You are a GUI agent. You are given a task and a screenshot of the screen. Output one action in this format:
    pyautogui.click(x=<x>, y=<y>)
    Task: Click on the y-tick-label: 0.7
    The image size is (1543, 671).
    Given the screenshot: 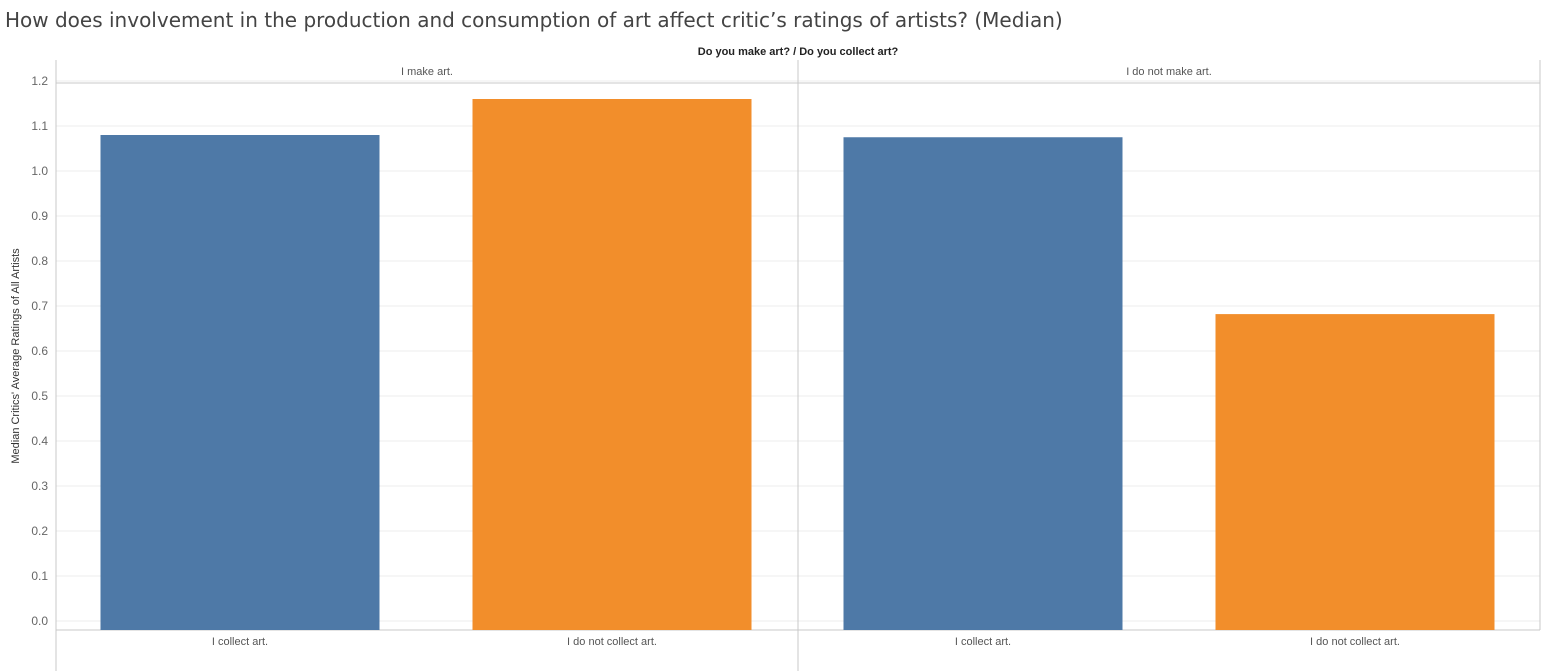 What is the action you would take?
    pyautogui.click(x=39, y=306)
    